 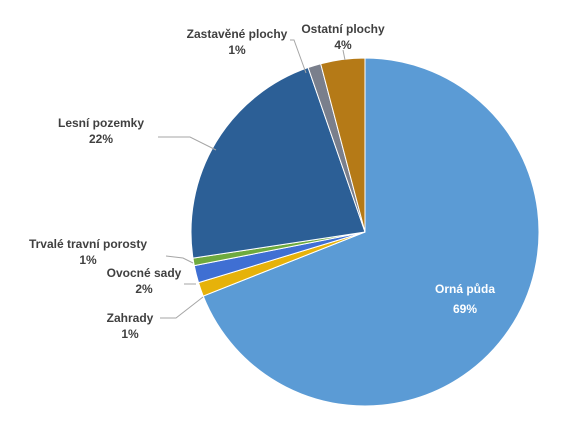 What do you see at coordinates (130, 334) in the screenshot?
I see `slice-pct-zahrady: 1%` at bounding box center [130, 334].